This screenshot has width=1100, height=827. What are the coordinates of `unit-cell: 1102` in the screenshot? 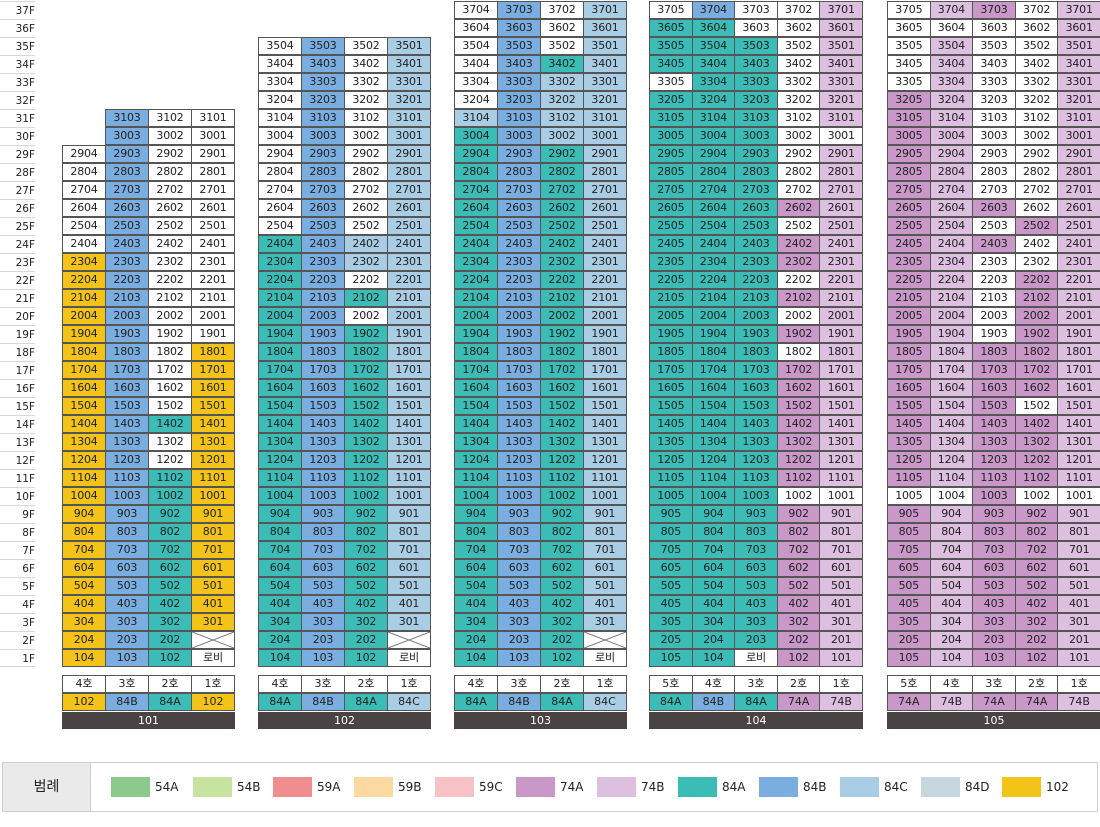 It's located at (798, 478).